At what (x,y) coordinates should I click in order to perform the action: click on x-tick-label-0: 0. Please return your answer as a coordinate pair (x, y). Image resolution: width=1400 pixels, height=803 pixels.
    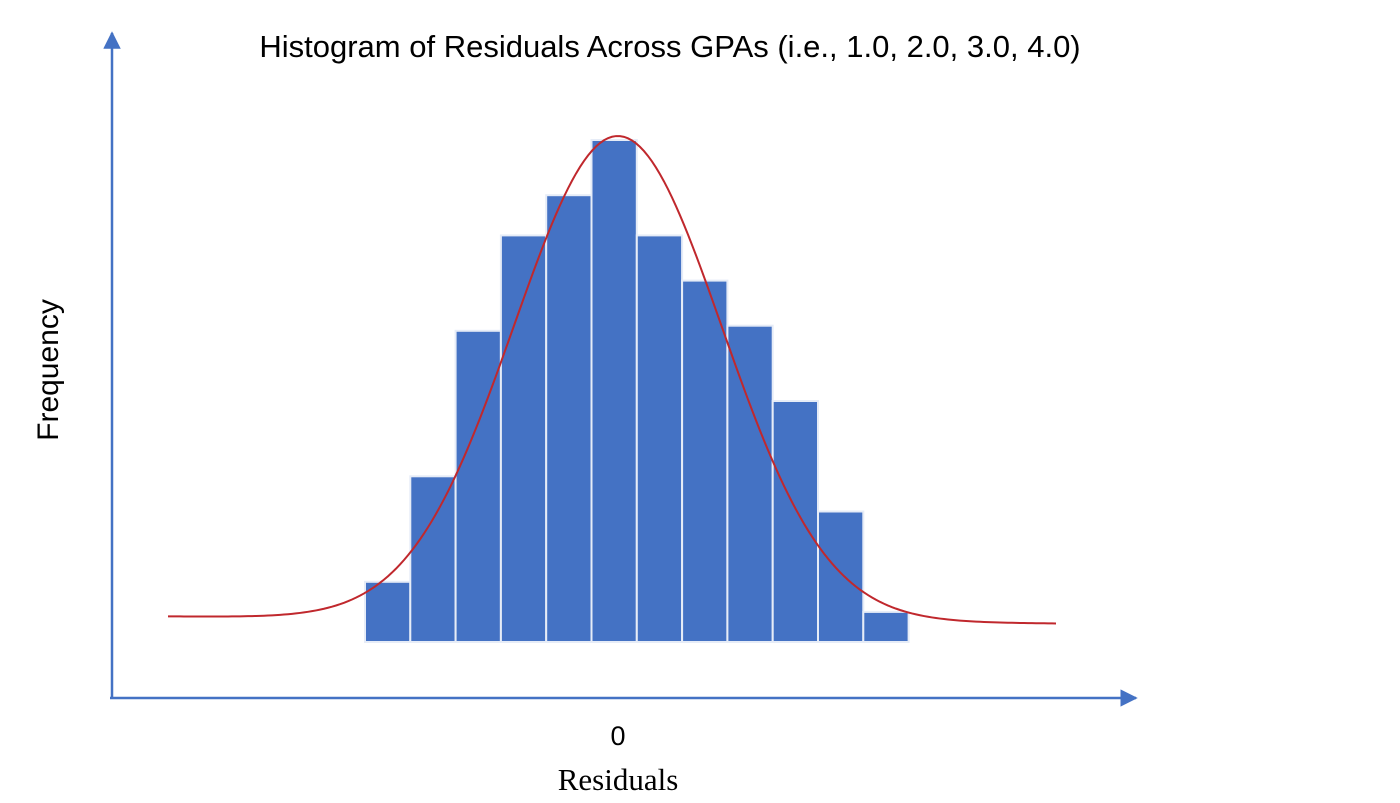
    Looking at the image, I should click on (617, 736).